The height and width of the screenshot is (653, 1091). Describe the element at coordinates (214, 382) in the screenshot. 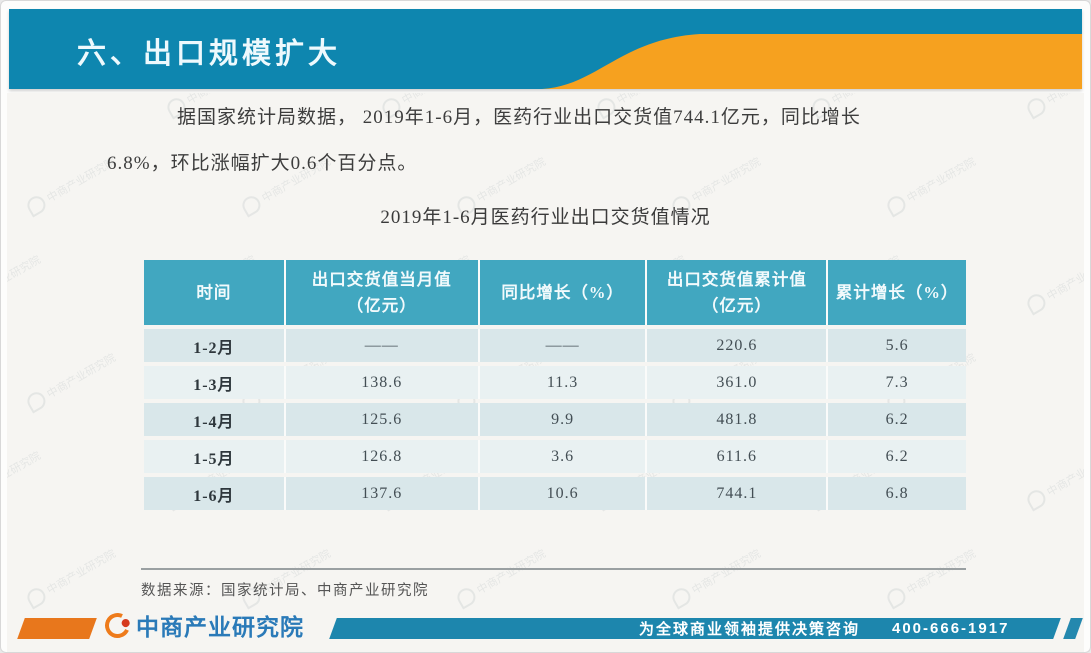

I see `row-period: 1-3月` at that location.